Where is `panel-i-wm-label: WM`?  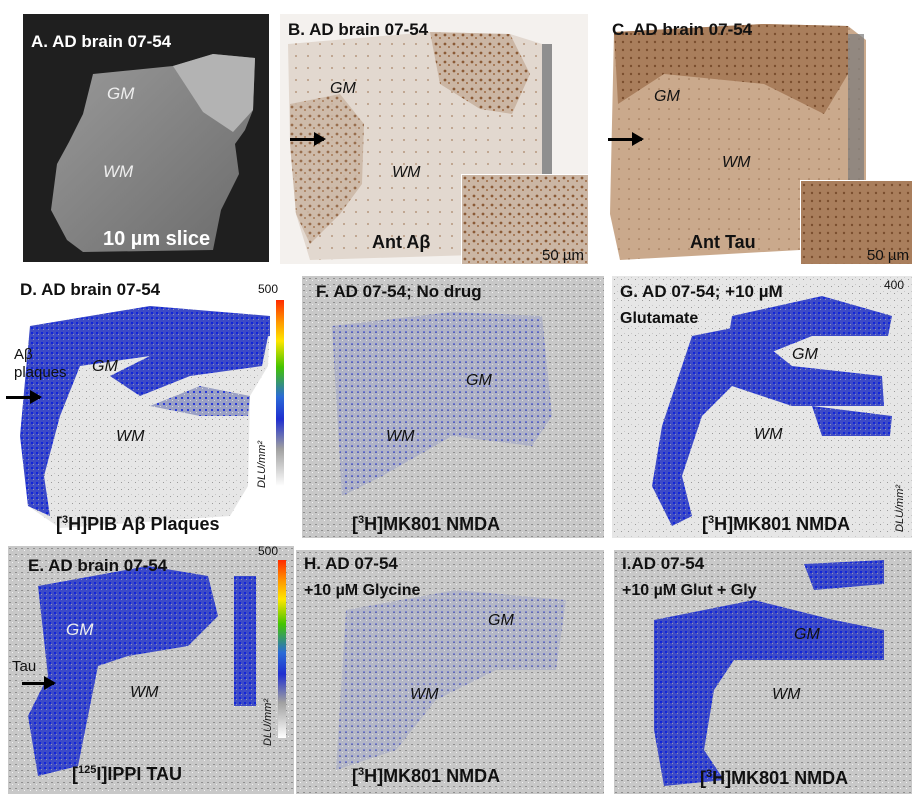 panel-i-wm-label: WM is located at coordinates (786, 694).